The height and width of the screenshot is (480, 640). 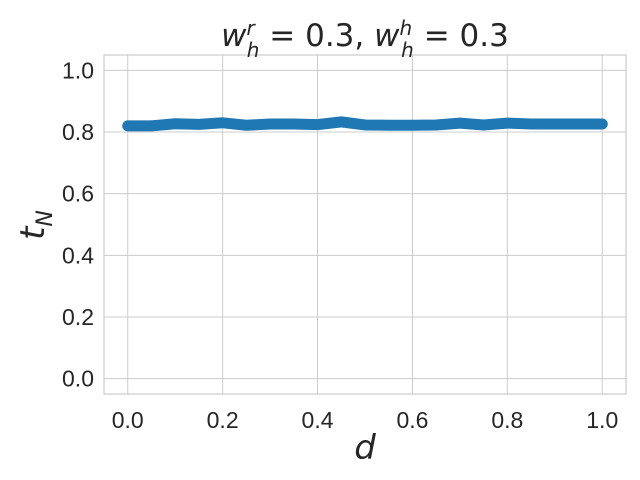 What do you see at coordinates (507, 420) in the screenshot?
I see `x-tick-label: 0.8` at bounding box center [507, 420].